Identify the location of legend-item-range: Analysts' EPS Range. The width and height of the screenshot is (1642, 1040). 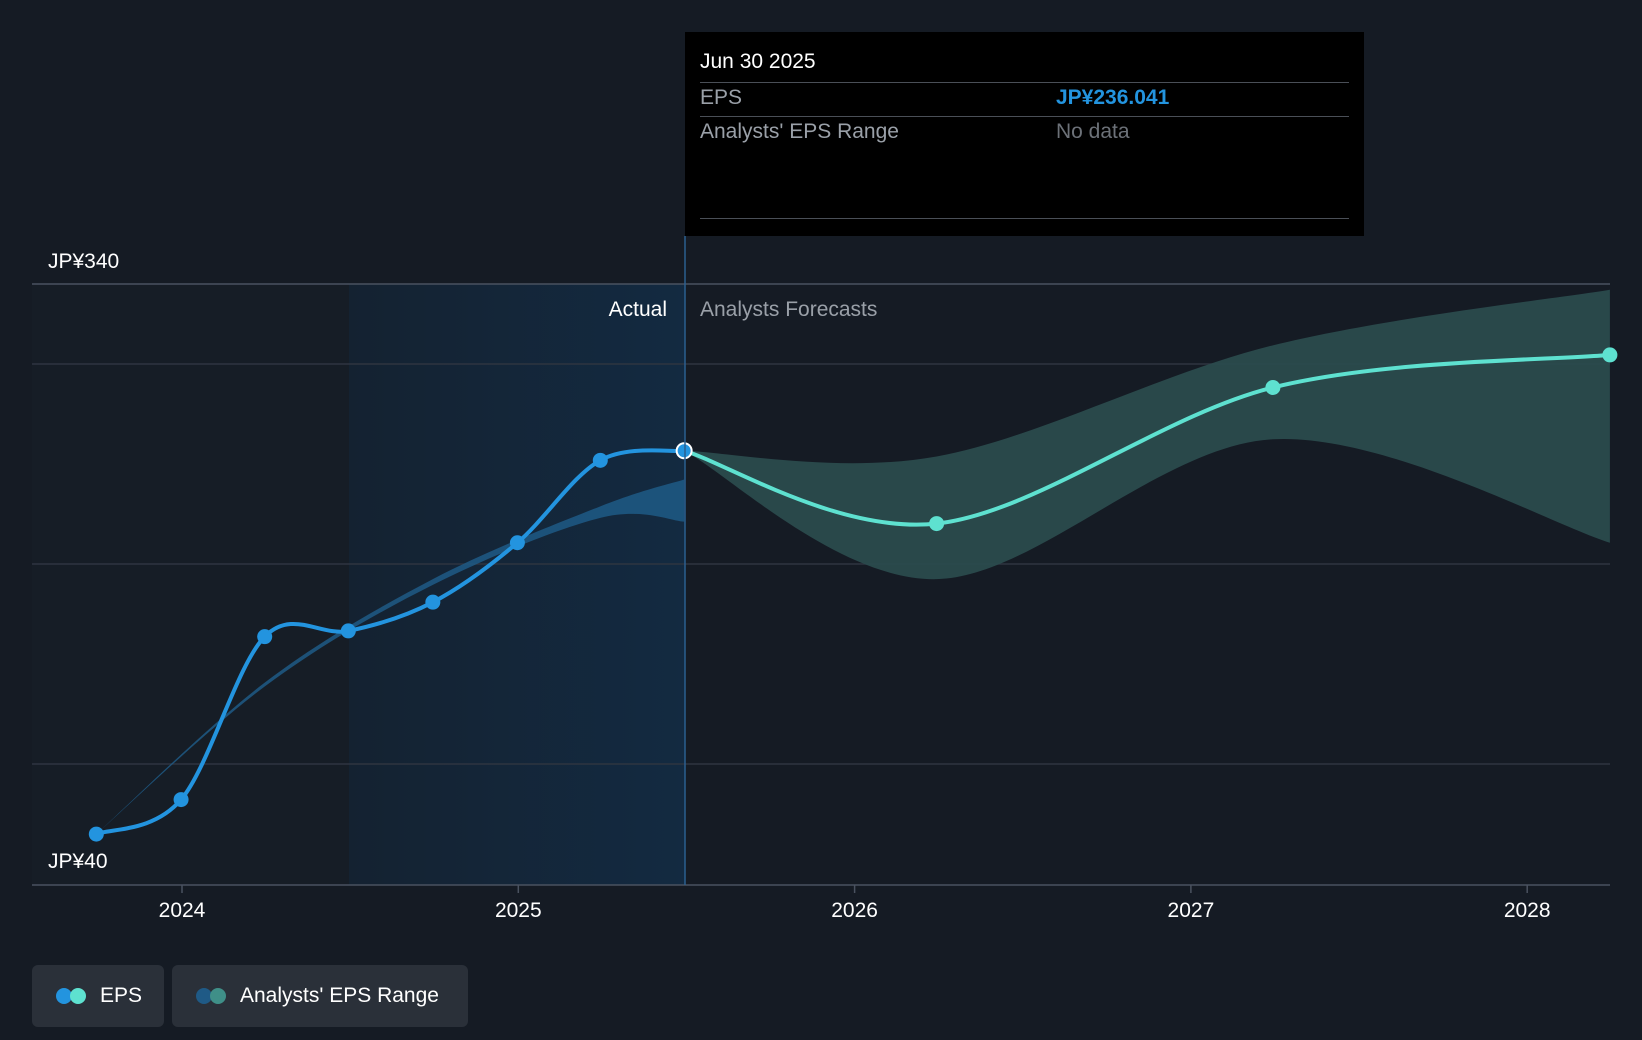
(320, 996).